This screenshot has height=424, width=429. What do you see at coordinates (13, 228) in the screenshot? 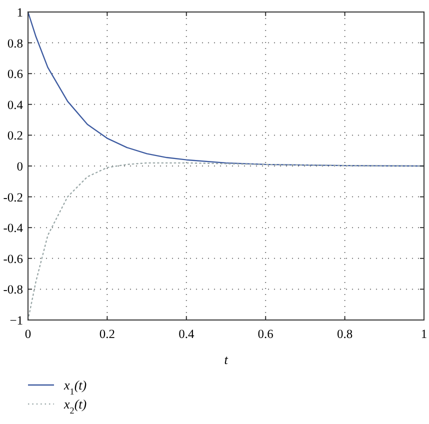
I see `y-tick-label: -0.4` at bounding box center [13, 228].